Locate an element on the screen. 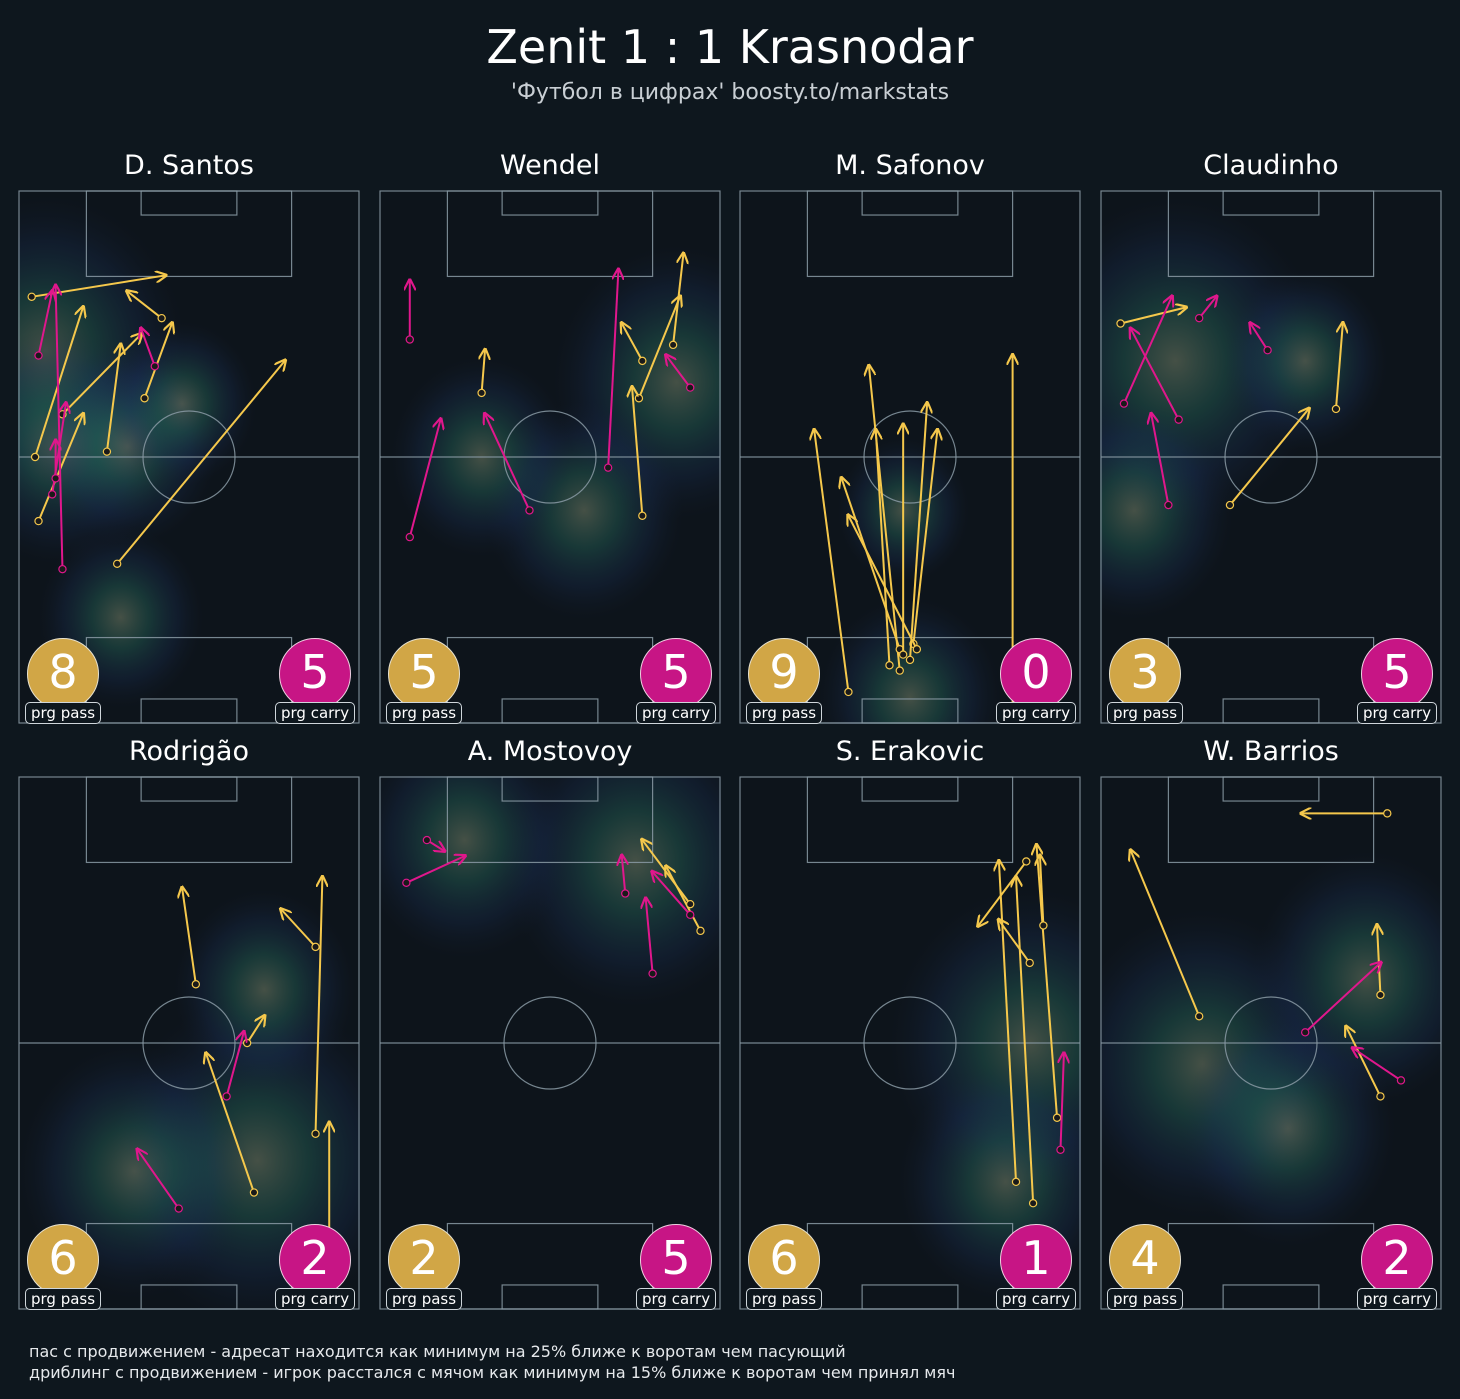 The image size is (1460, 1399). prg-pass-count-badge: 5 is located at coordinates (424, 674).